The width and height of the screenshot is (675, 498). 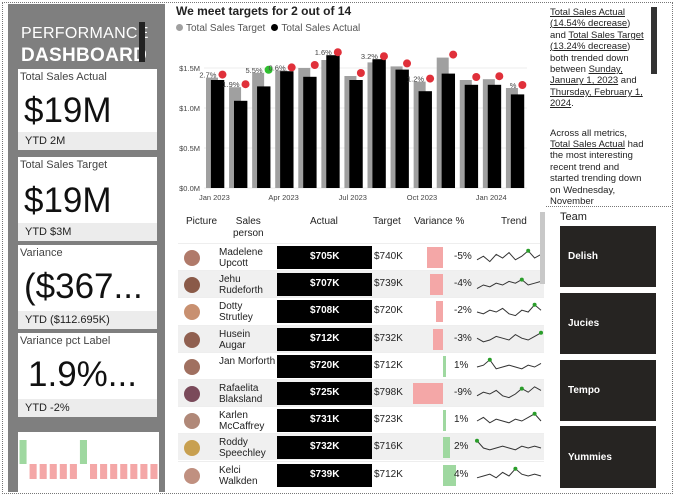 I want to click on narrative-highlight: Thursday, February 1, 2024, so click(x=596, y=98).